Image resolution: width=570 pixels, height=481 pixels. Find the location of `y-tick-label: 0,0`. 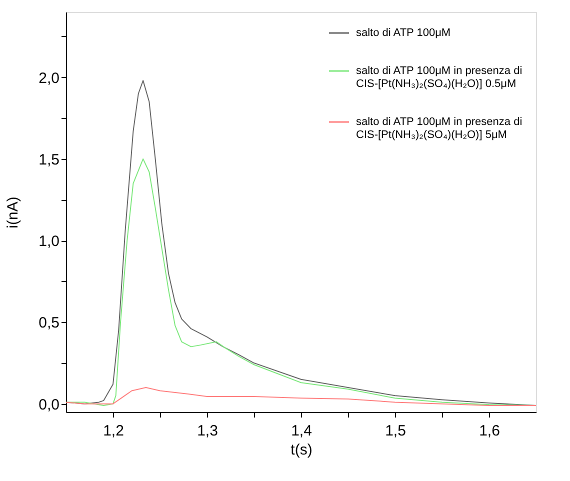

y-tick-label: 0,0 is located at coordinates (49, 405).